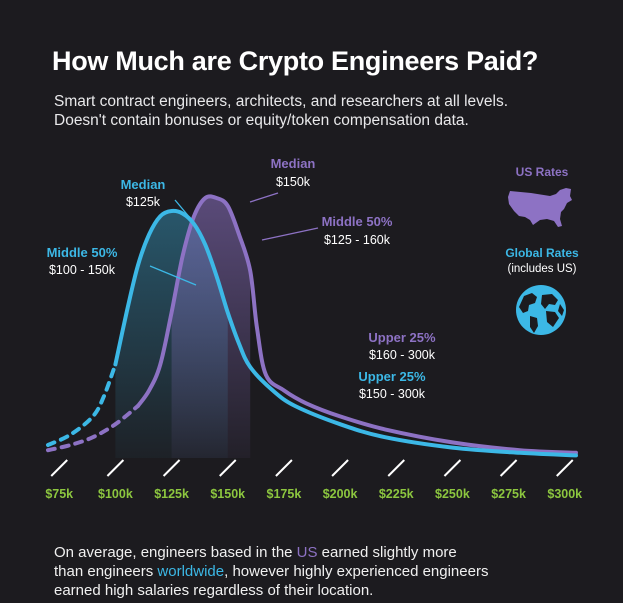  I want to click on globe-icon, so click(541, 310).